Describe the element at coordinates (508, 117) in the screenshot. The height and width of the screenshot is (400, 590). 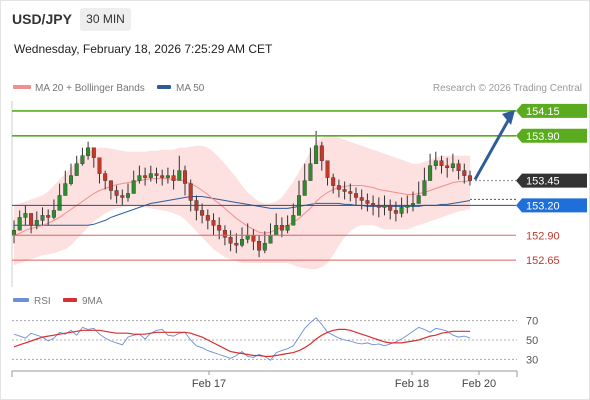
I see `forecast-arrow-head` at that location.